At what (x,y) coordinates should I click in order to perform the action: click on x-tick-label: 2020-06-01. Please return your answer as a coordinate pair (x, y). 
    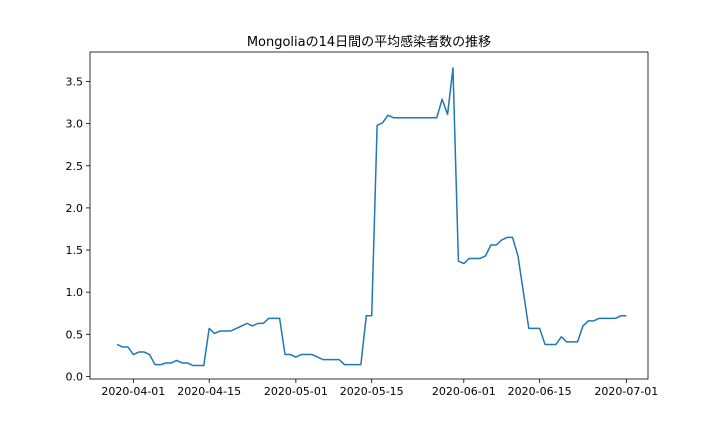
    Looking at the image, I should click on (464, 391).